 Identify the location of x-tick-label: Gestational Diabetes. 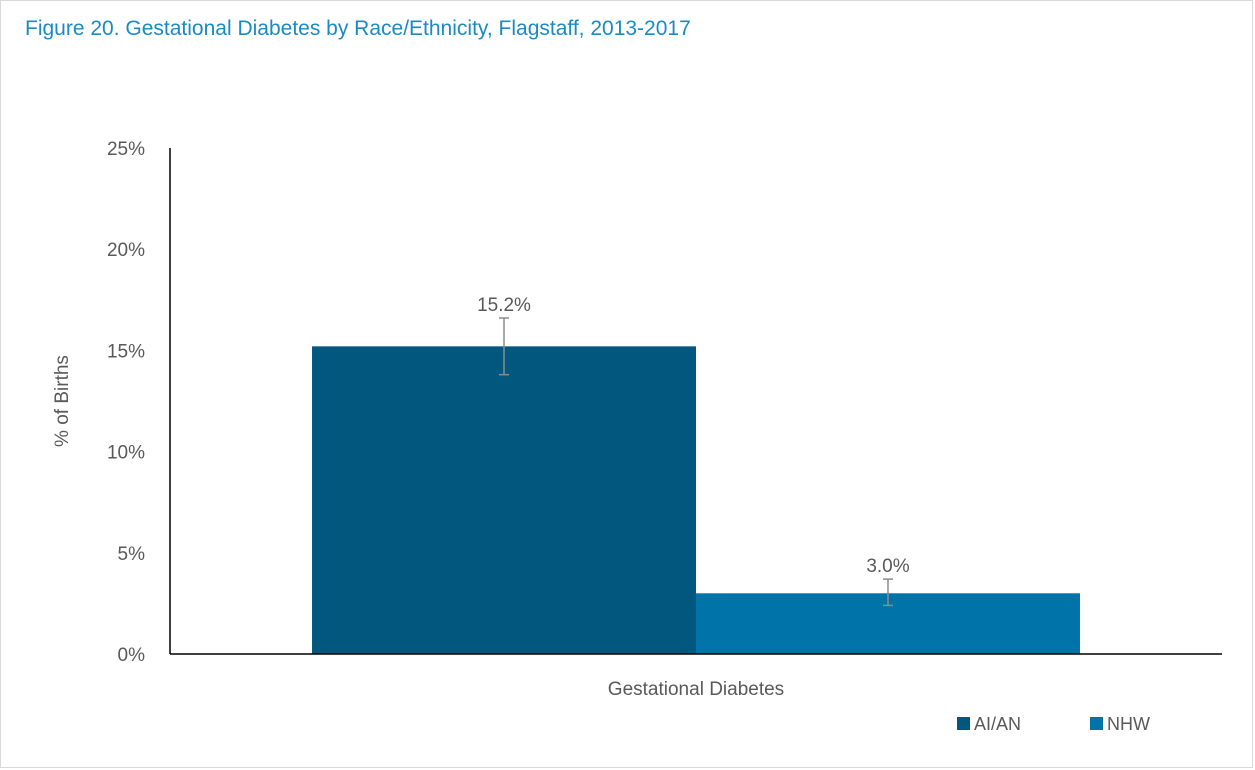
(696, 689).